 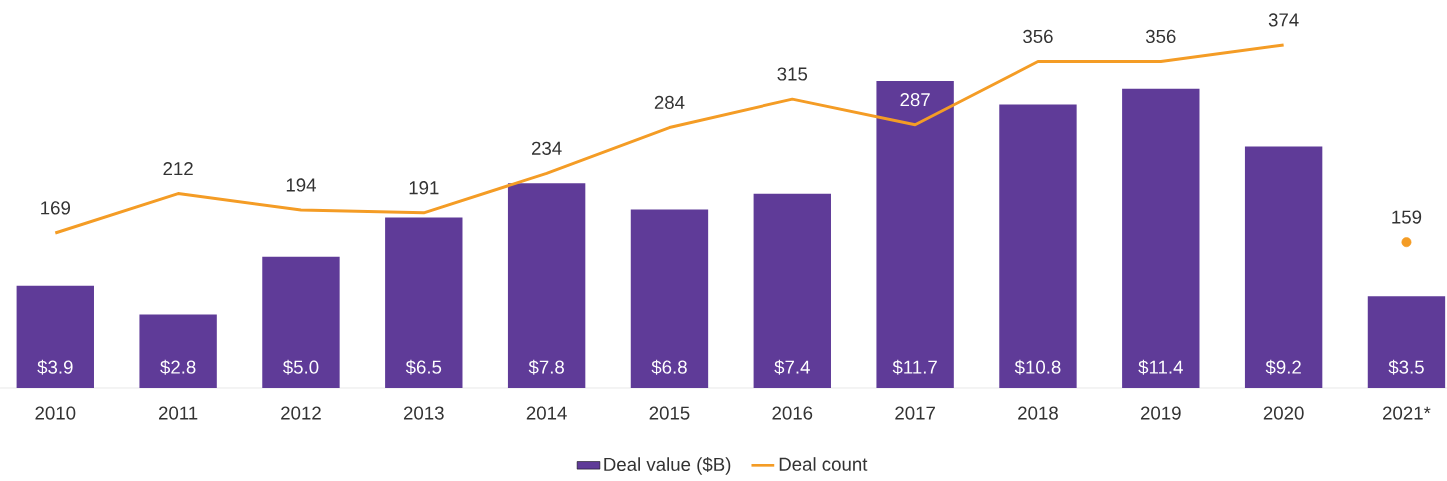 What do you see at coordinates (301, 185) in the screenshot?
I see `data-label: 194` at bounding box center [301, 185].